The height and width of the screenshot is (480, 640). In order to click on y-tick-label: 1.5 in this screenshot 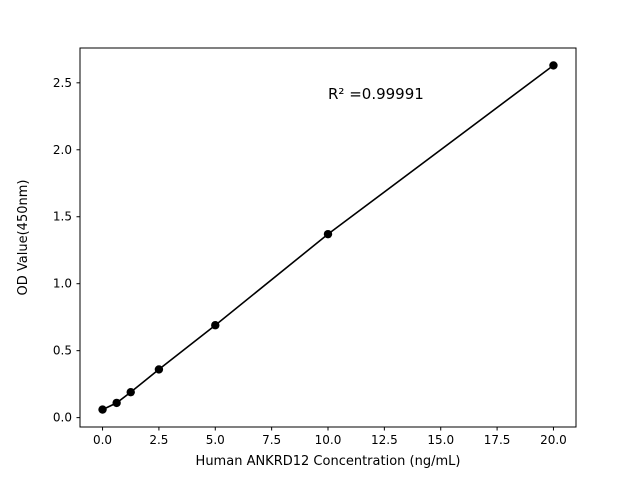, I will do `click(62, 217)`.